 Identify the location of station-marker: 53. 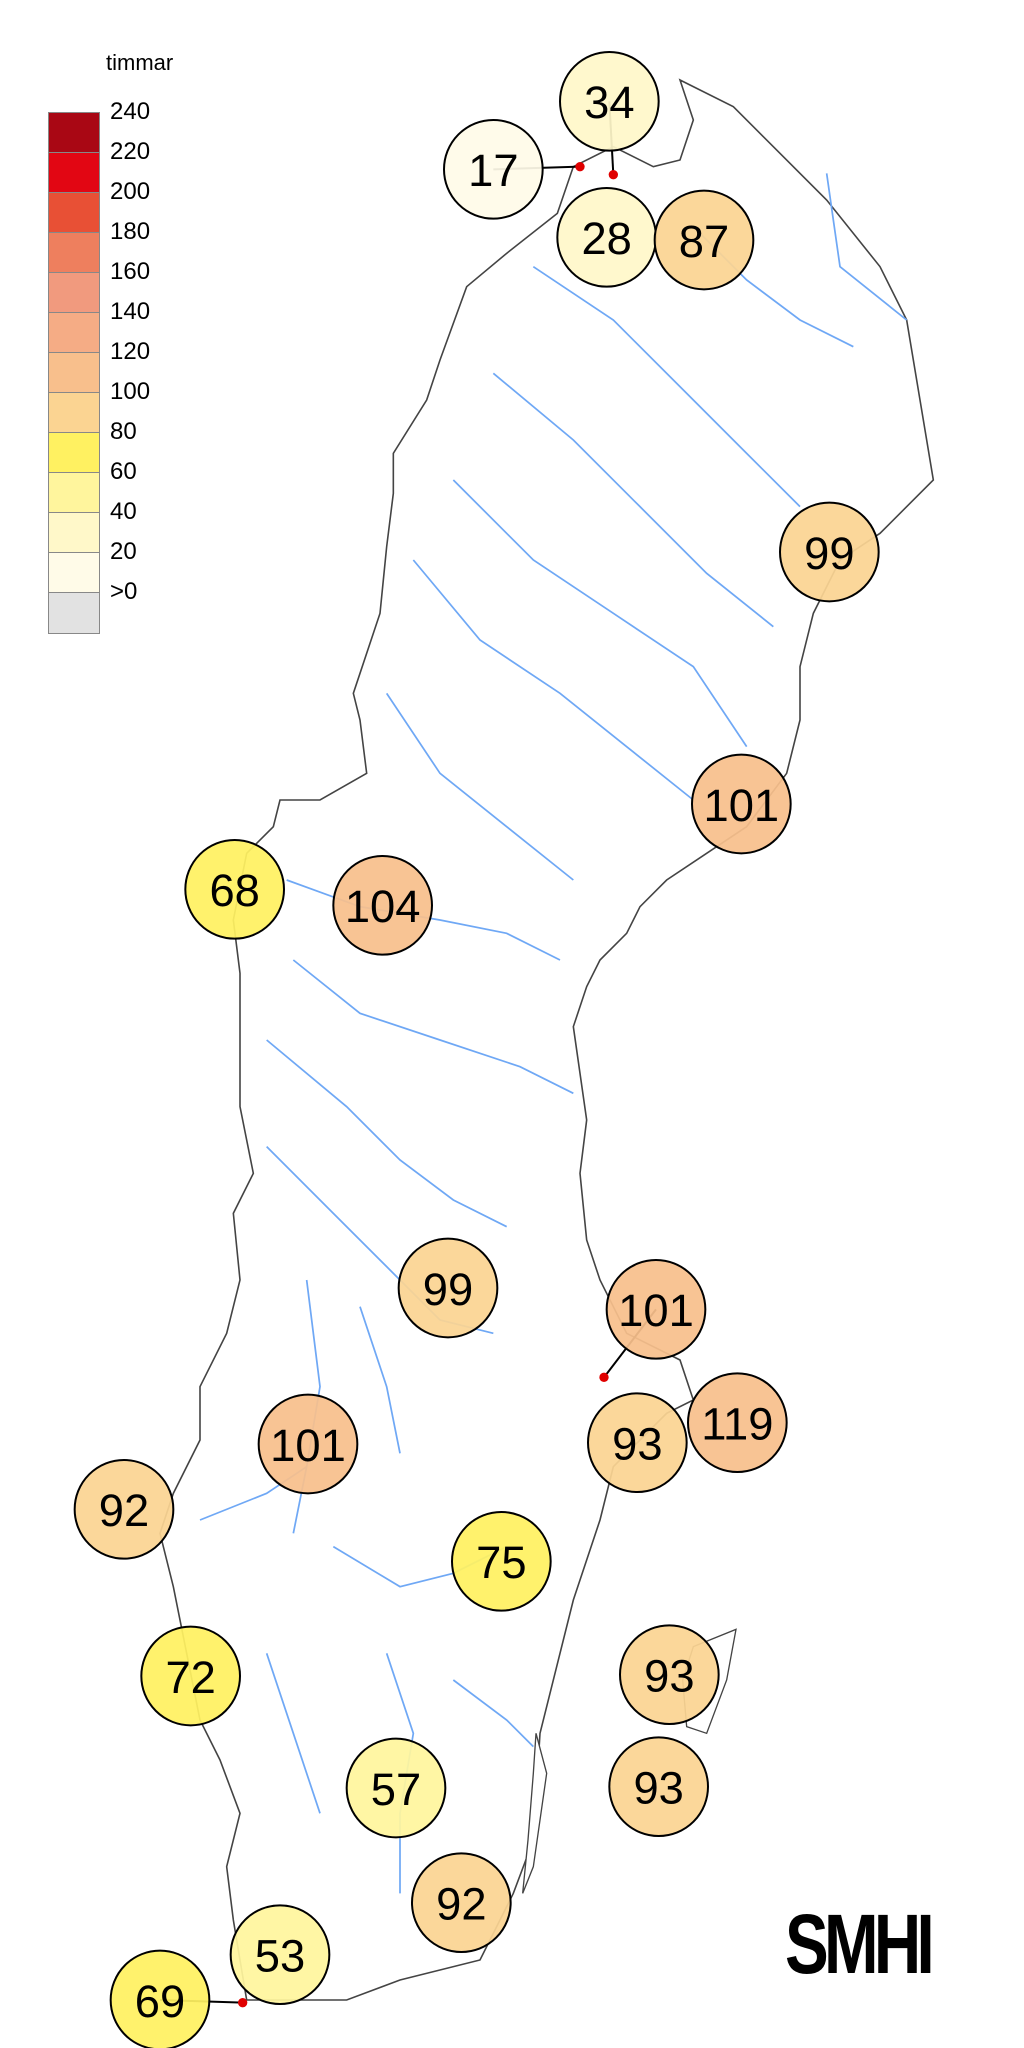
(280, 1954).